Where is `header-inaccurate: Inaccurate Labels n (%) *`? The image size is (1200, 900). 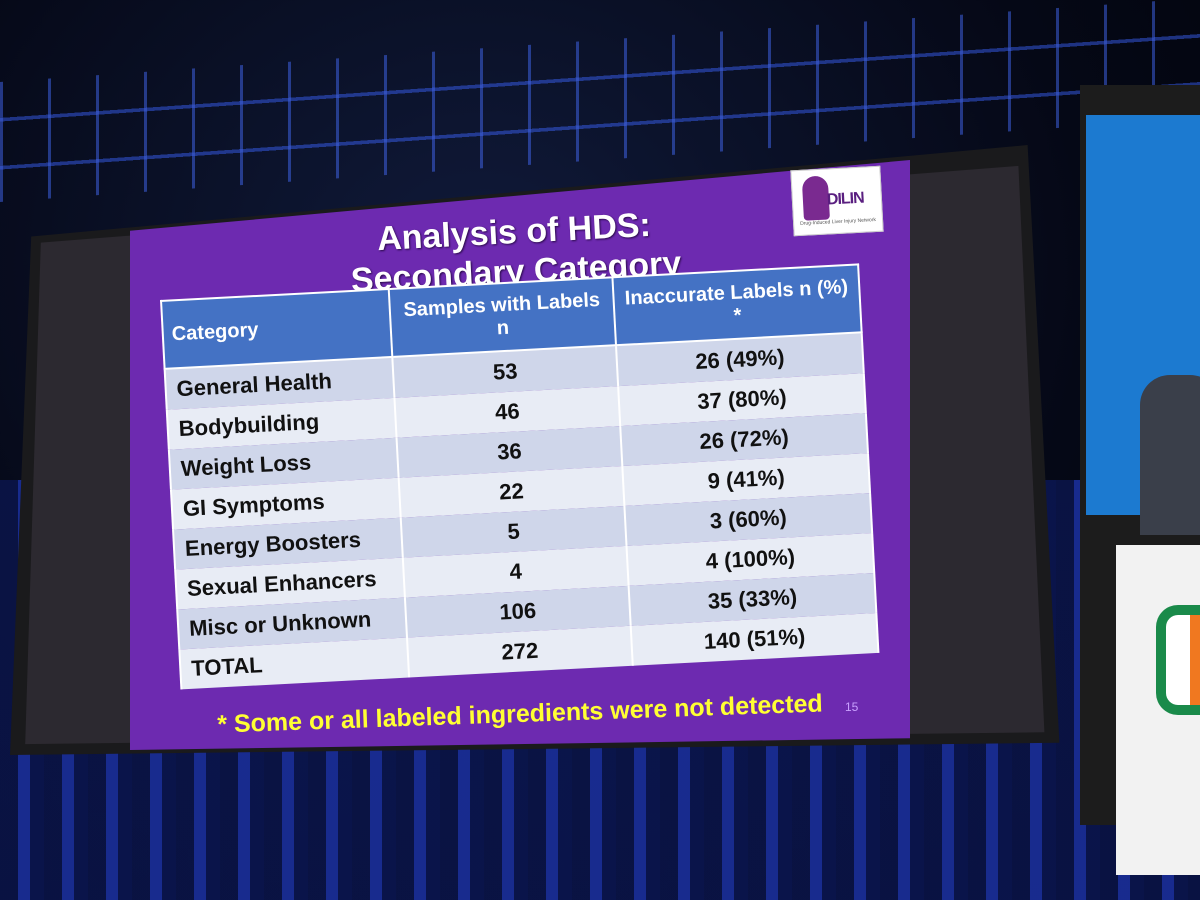 header-inaccurate: Inaccurate Labels n (%) * is located at coordinates (737, 305).